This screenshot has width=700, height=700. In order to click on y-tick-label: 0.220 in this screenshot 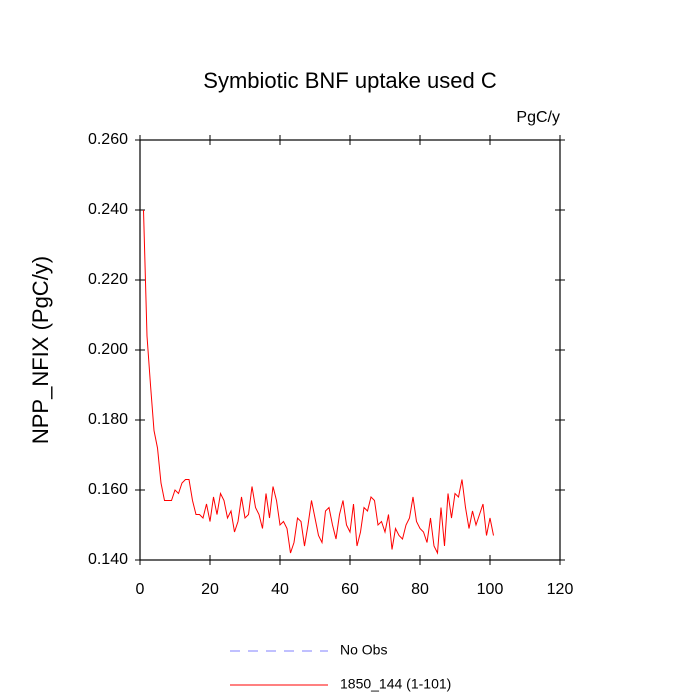, I will do `click(108, 279)`.